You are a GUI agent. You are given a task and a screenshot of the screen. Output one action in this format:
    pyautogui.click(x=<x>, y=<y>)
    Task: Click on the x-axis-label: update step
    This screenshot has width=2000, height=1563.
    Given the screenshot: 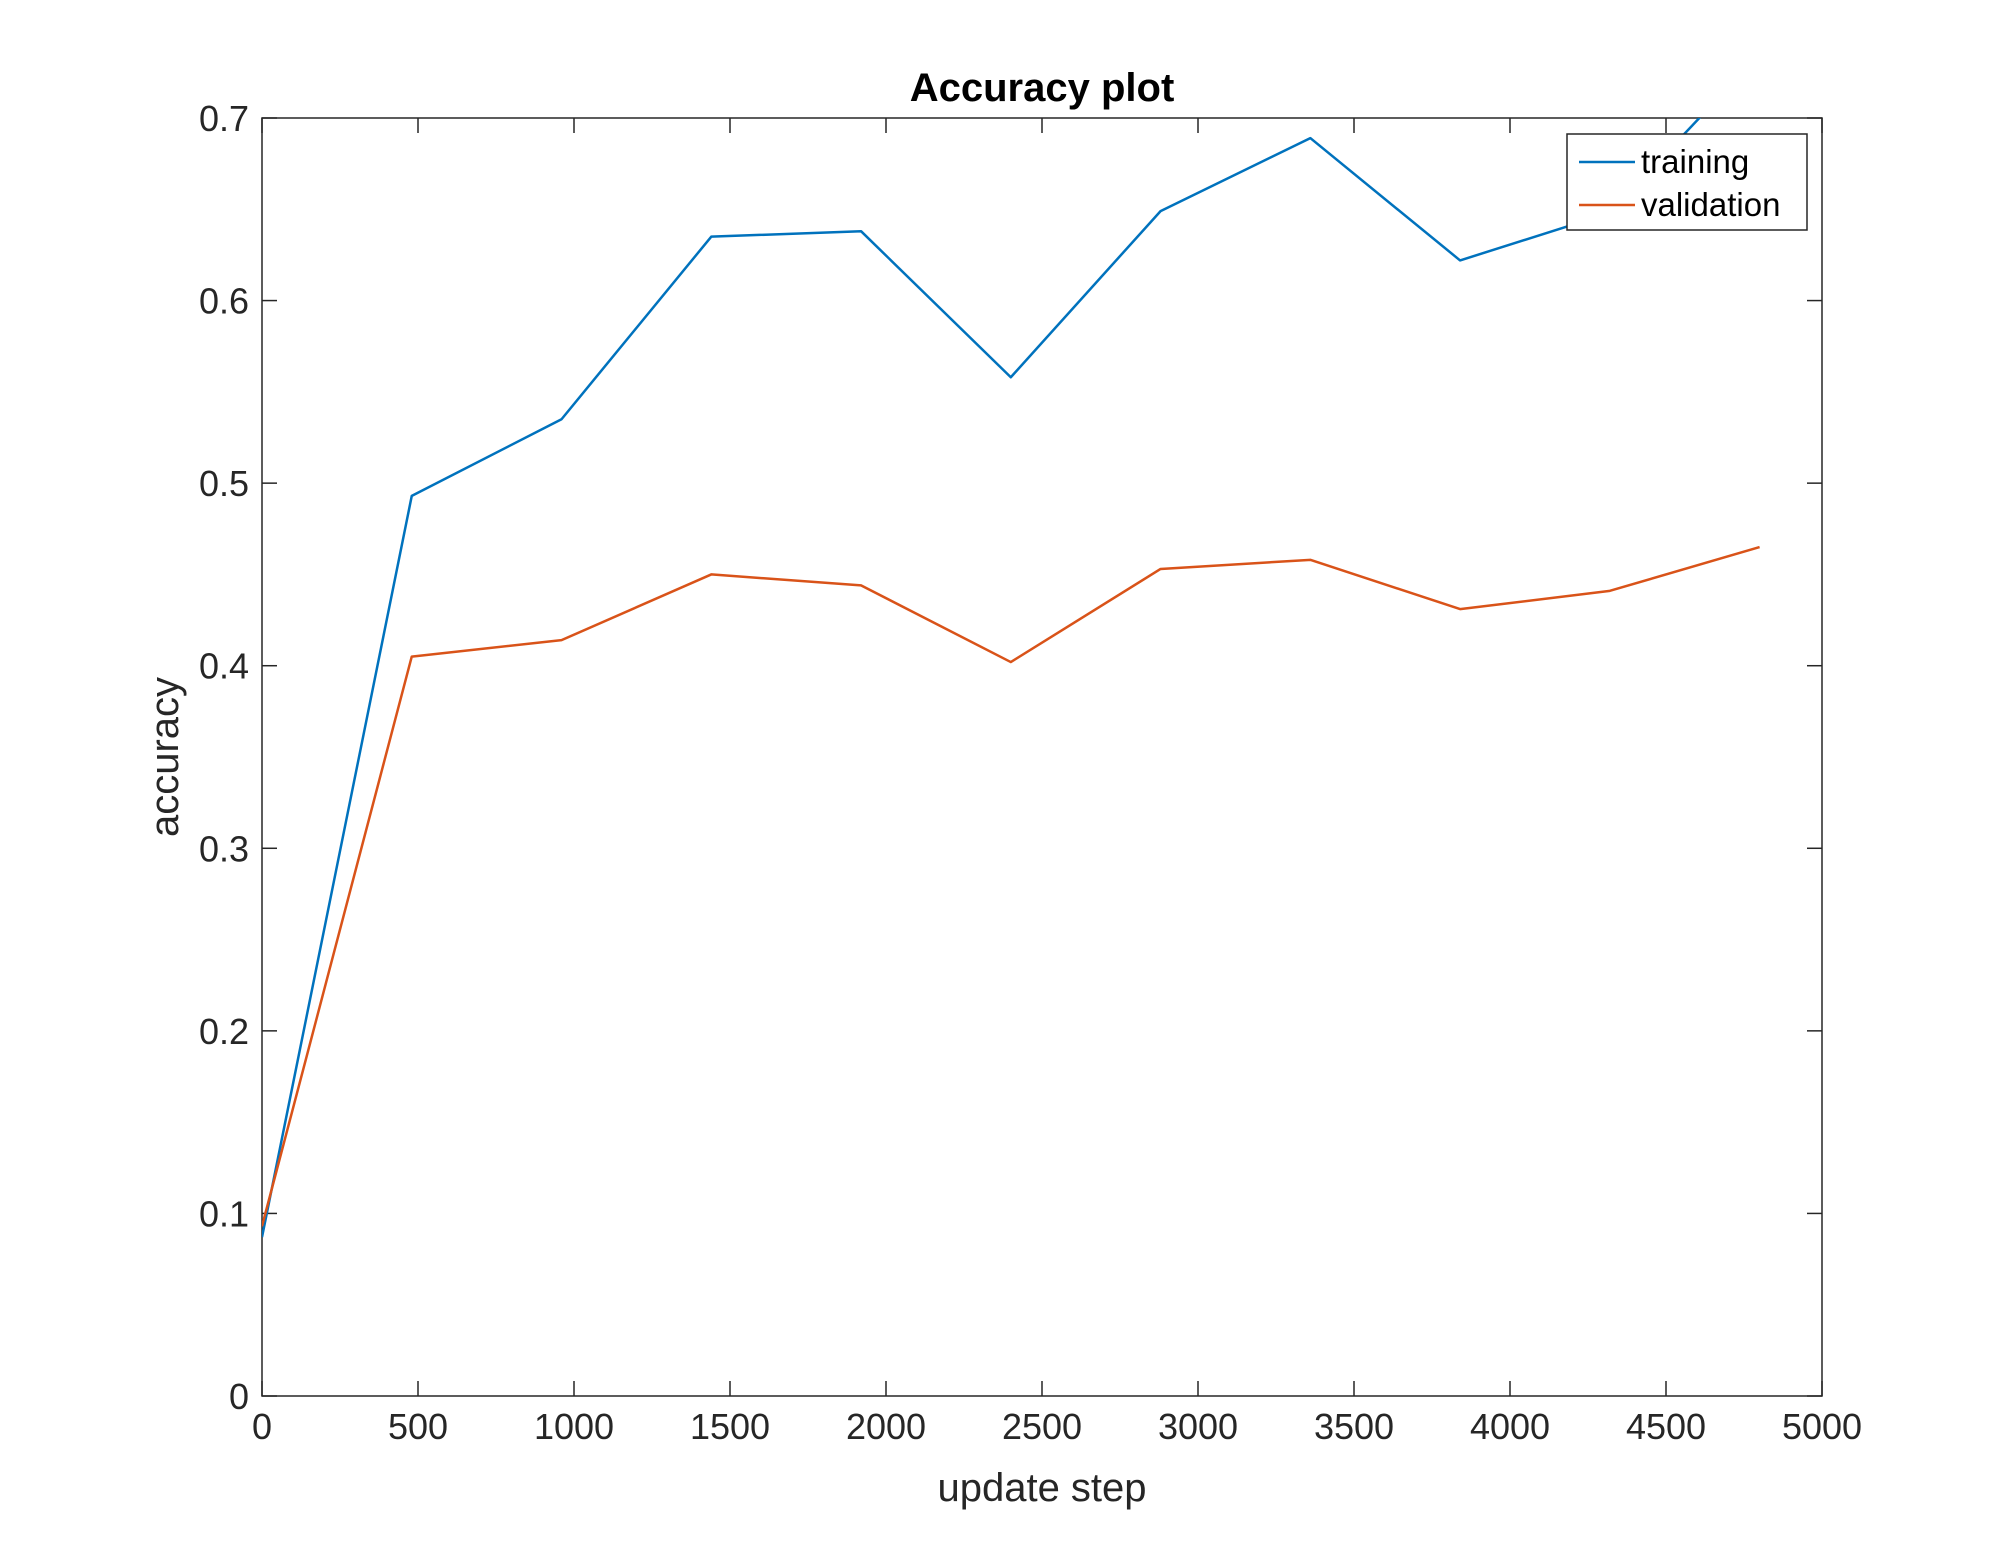 What is the action you would take?
    pyautogui.click(x=1041, y=1488)
    